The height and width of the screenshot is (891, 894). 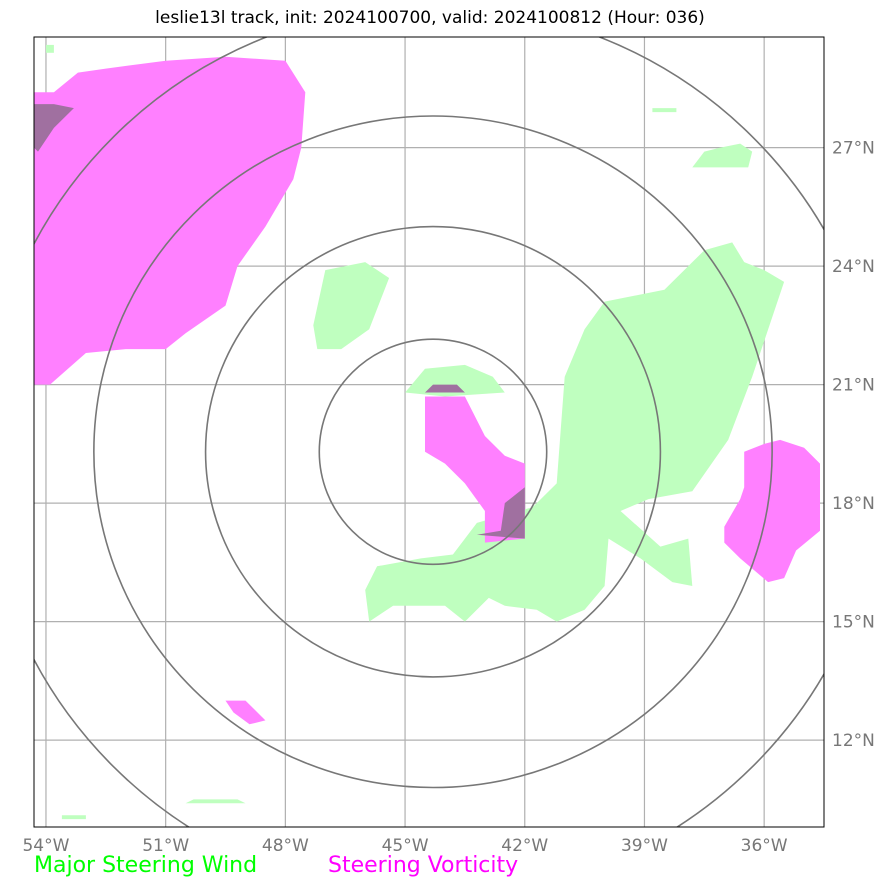 I want to click on lat-tick-label: 18°N, so click(x=853, y=504).